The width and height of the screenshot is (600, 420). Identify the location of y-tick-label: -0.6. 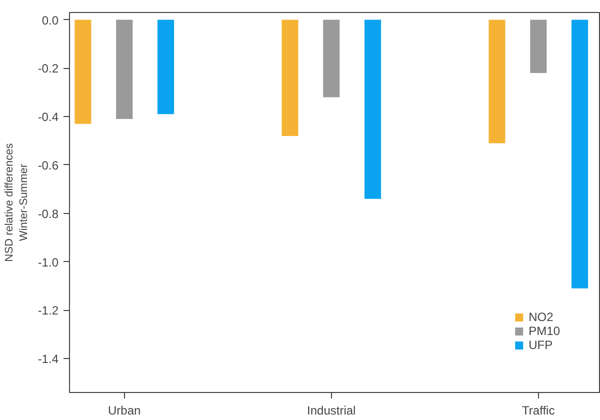
(48, 165).